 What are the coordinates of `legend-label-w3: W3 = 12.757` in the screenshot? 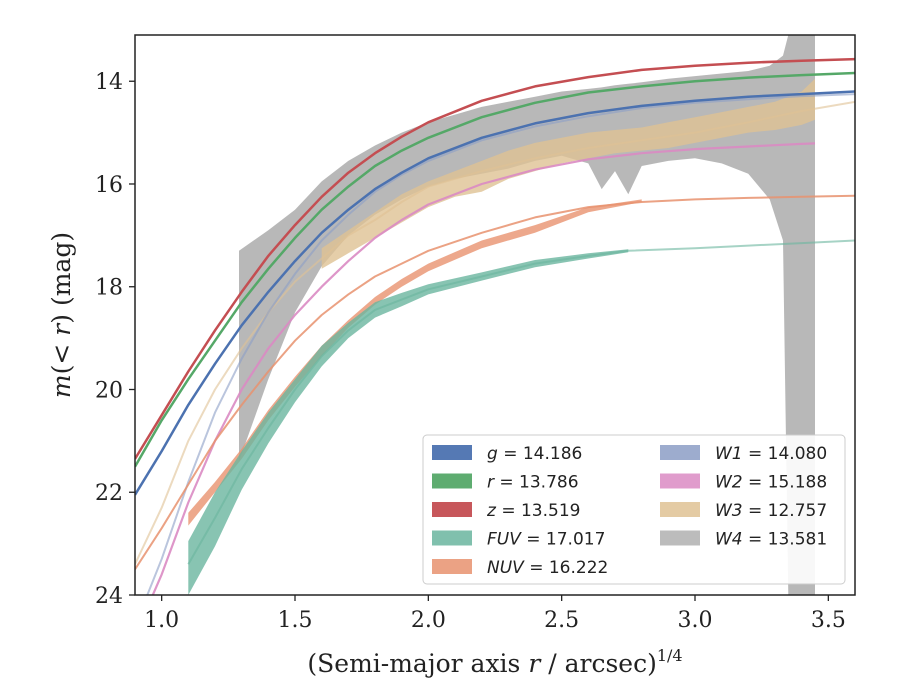 It's located at (771, 511).